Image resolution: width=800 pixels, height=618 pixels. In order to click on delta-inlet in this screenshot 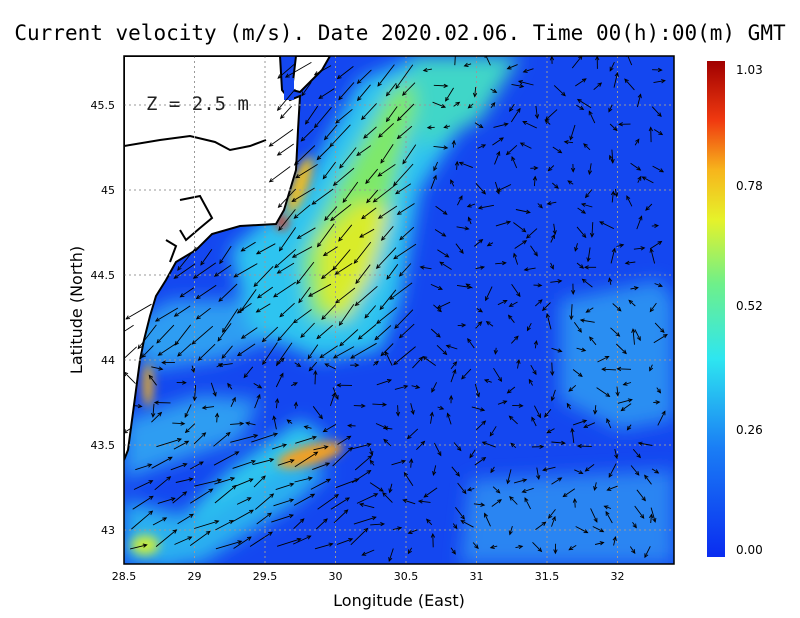, I will do `click(195, 198)`.